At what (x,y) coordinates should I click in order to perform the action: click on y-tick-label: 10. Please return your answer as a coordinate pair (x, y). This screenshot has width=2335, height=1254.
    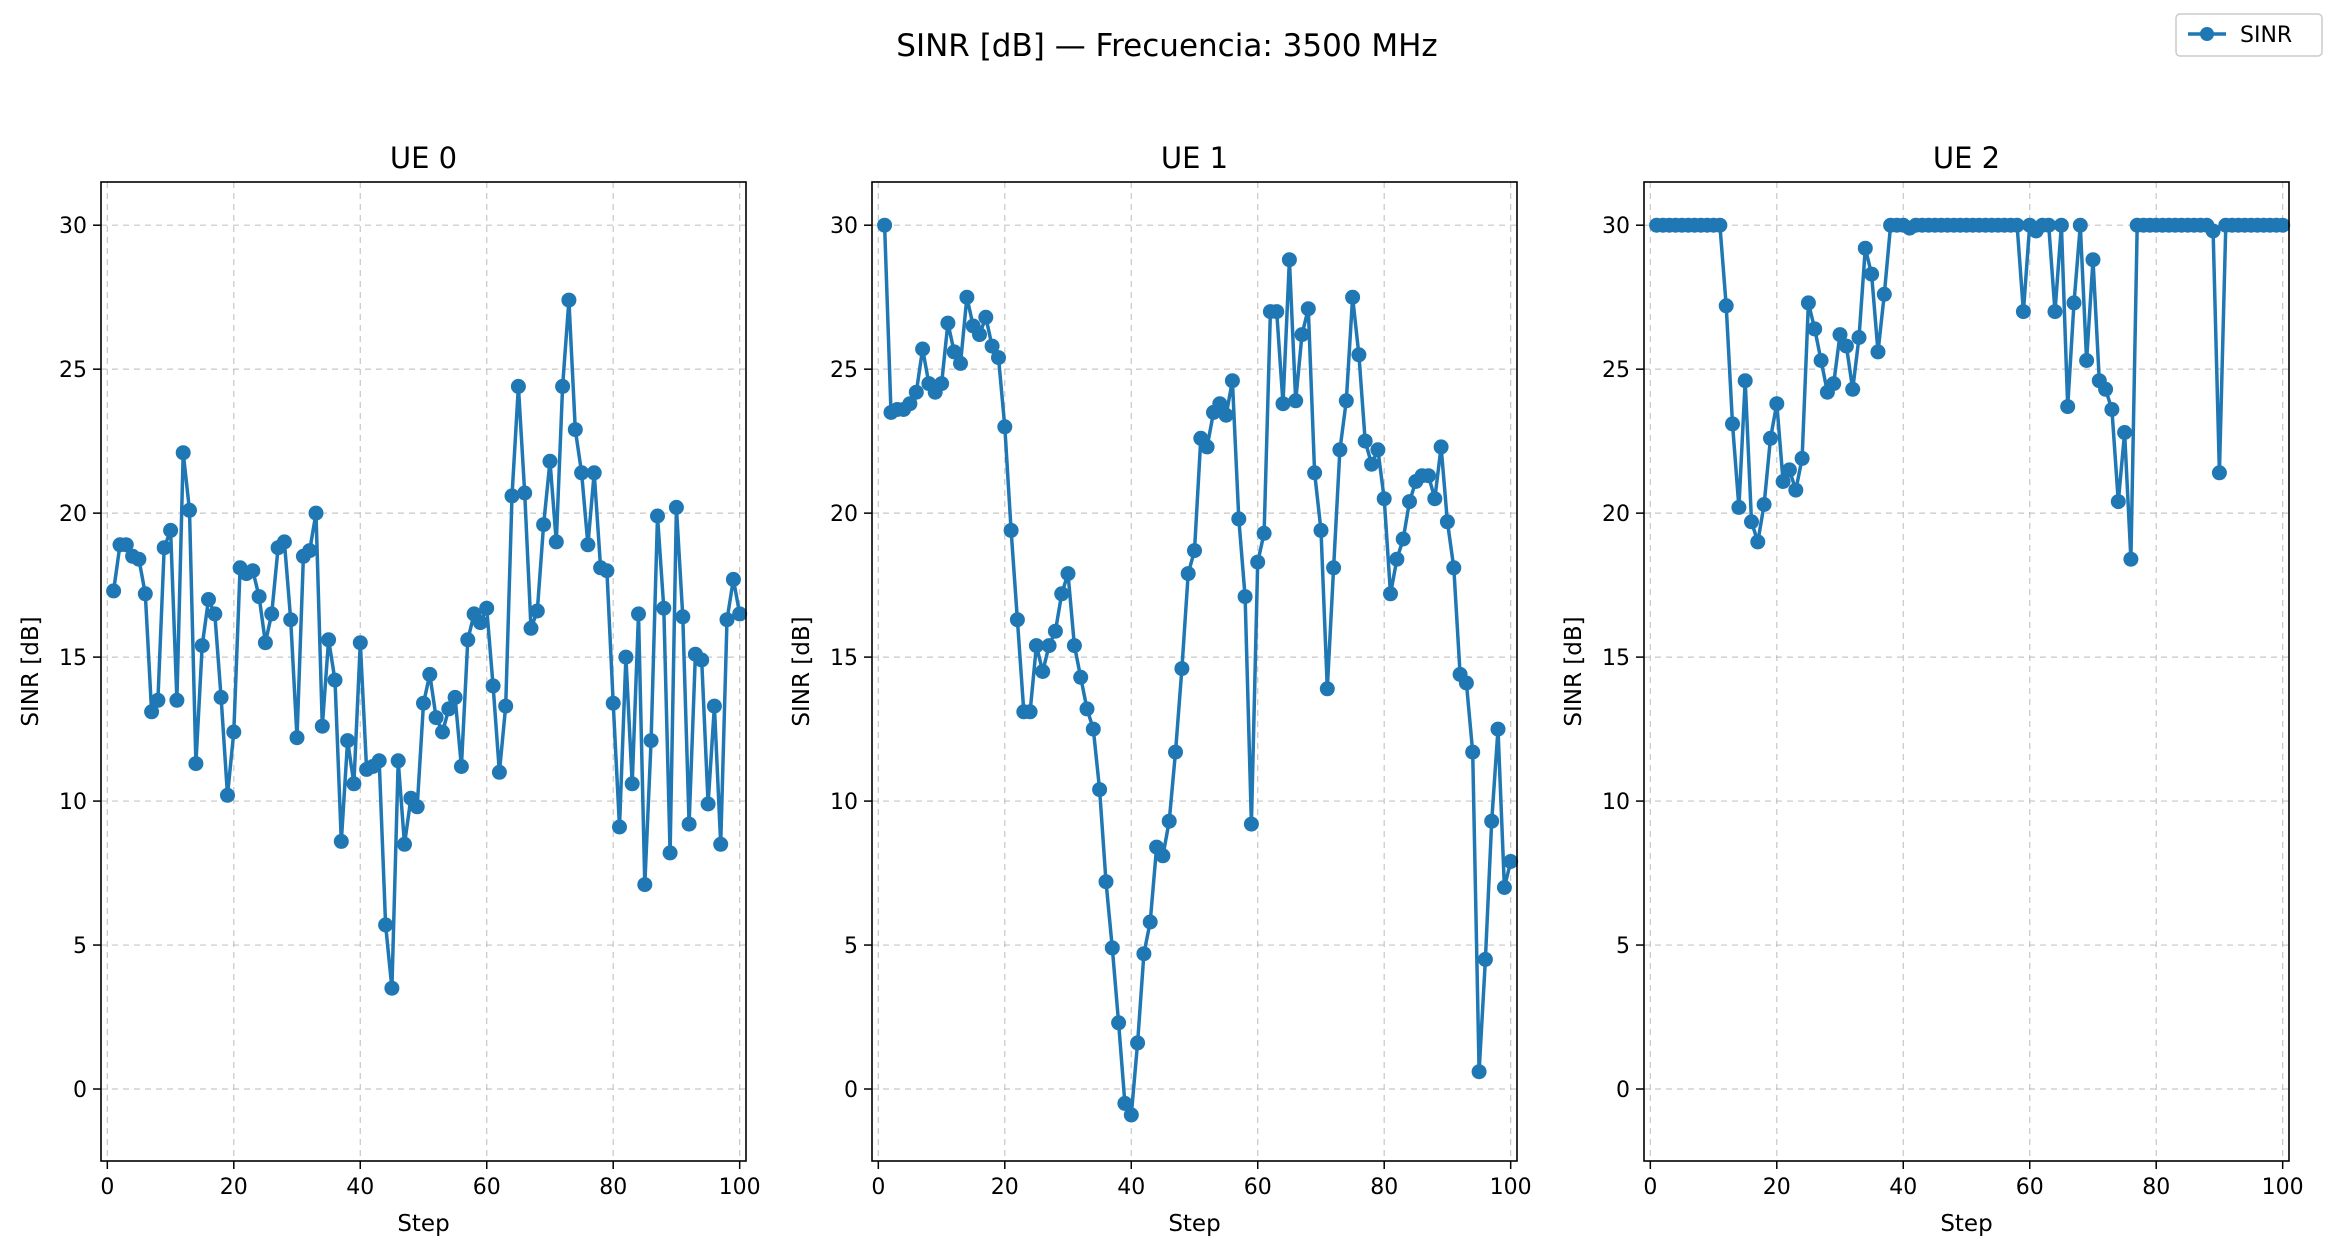
    Looking at the image, I should click on (844, 802).